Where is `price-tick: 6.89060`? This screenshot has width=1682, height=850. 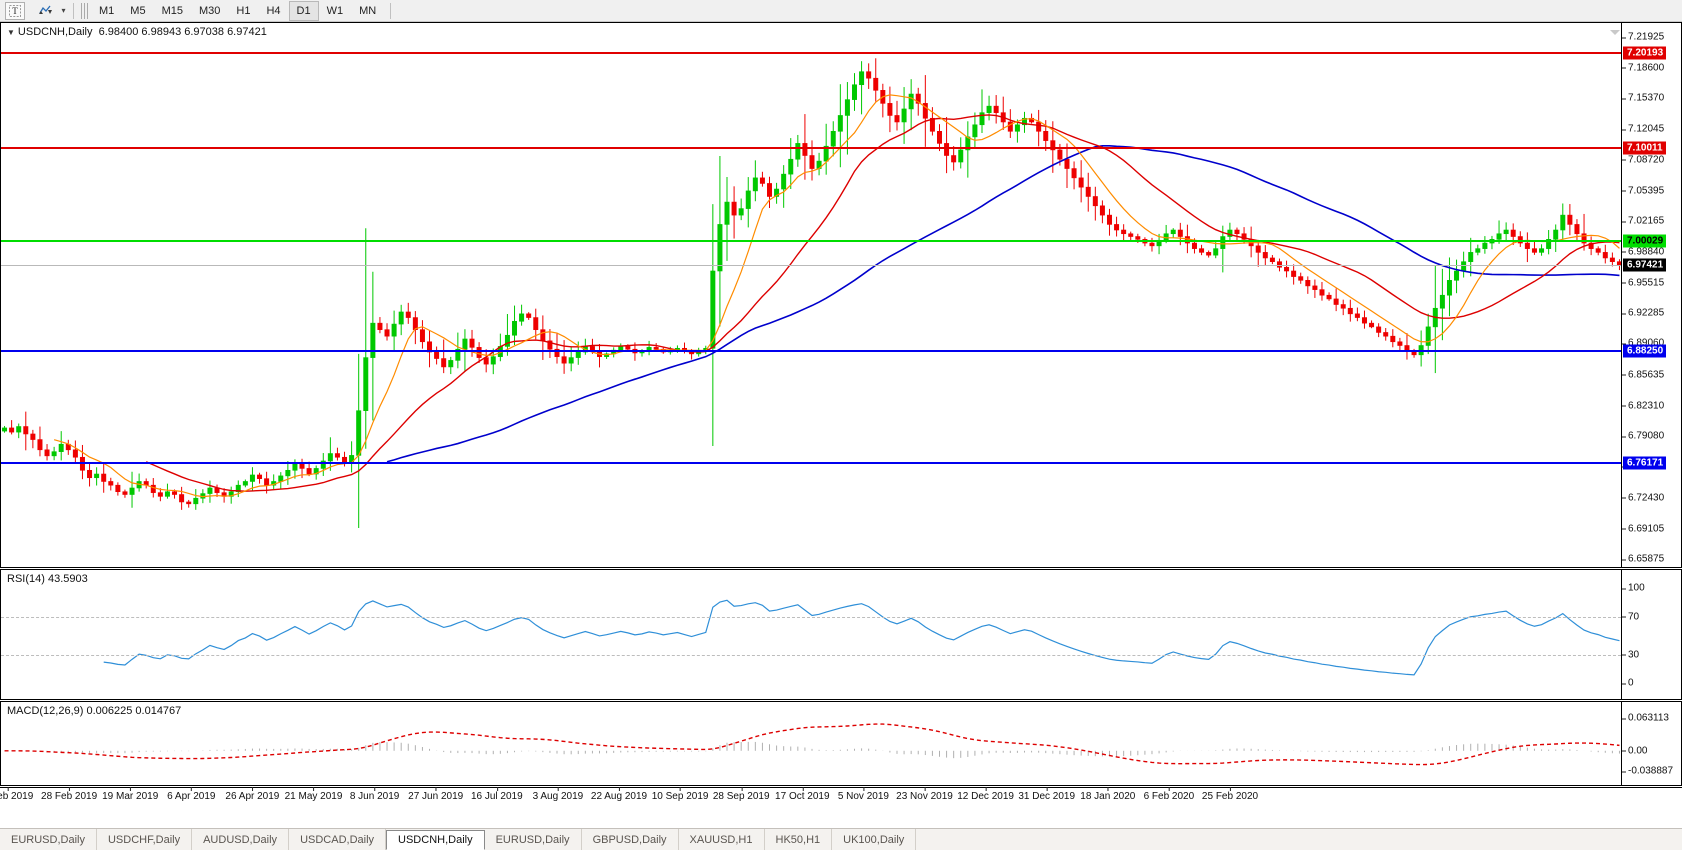
price-tick: 6.89060 is located at coordinates (1643, 343).